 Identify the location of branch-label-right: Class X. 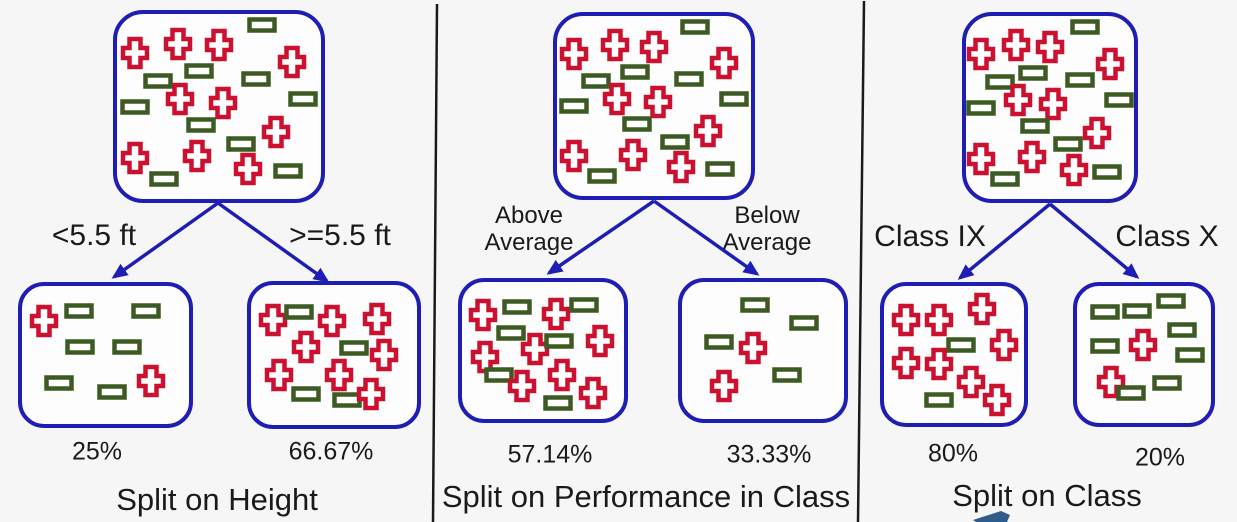
(1167, 236).